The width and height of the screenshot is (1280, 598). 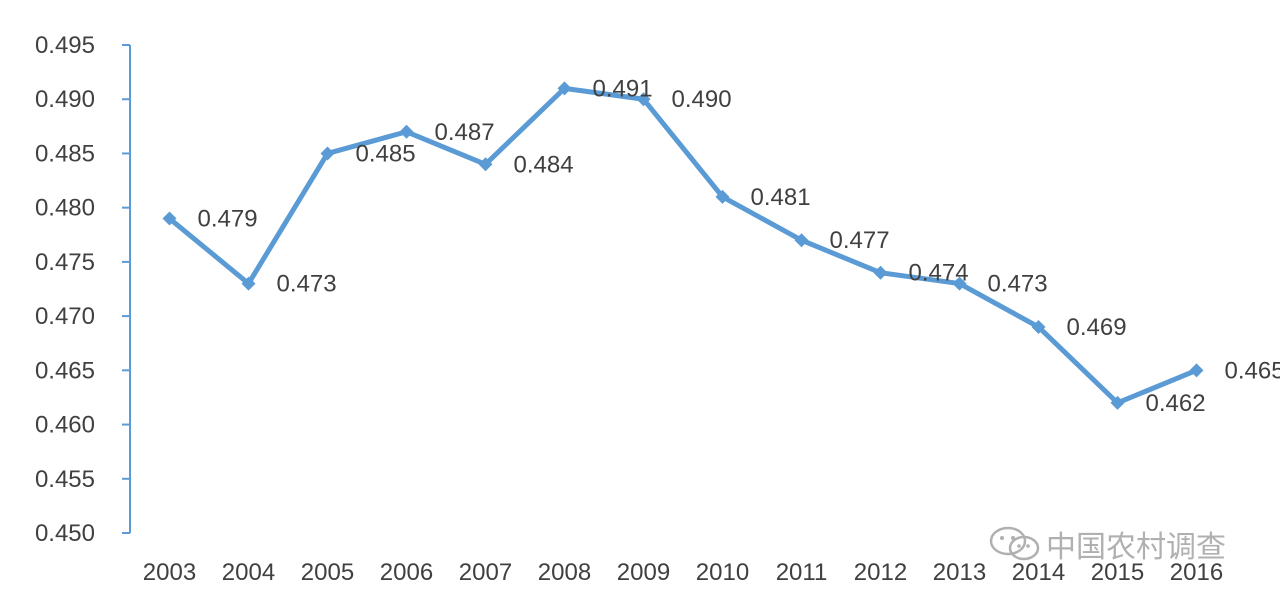 I want to click on watermark: 中国农村调查, so click(x=1107, y=544).